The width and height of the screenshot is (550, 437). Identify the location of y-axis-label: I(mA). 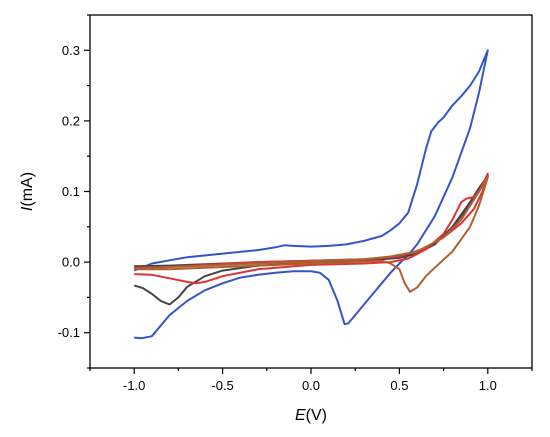
(27, 191).